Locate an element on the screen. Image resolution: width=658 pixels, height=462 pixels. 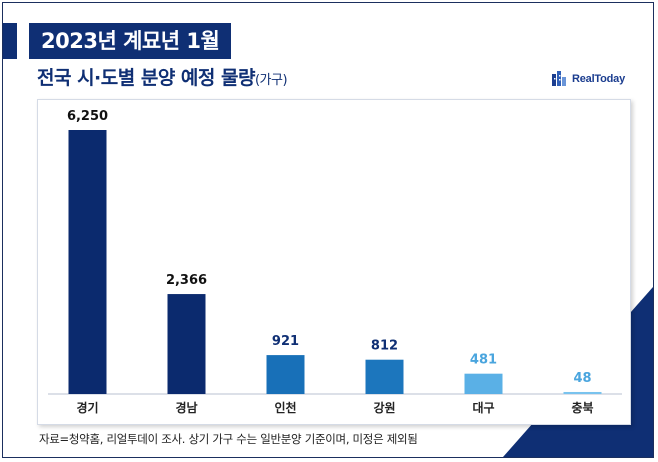
logo-text: RealToday is located at coordinates (599, 79).